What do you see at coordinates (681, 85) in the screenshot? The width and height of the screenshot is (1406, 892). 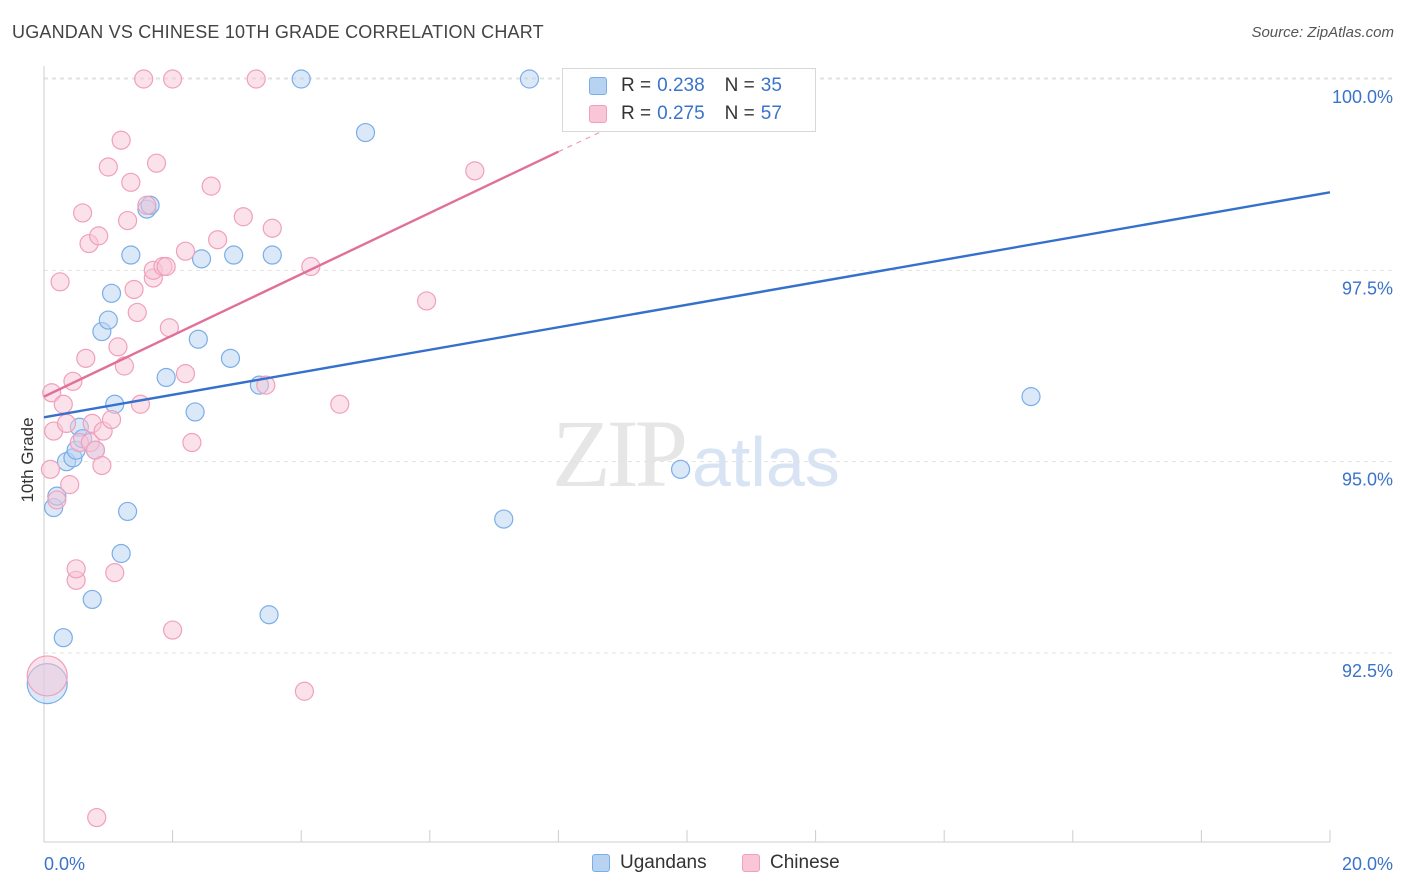 I see `legend-r-value: 0.238` at bounding box center [681, 85].